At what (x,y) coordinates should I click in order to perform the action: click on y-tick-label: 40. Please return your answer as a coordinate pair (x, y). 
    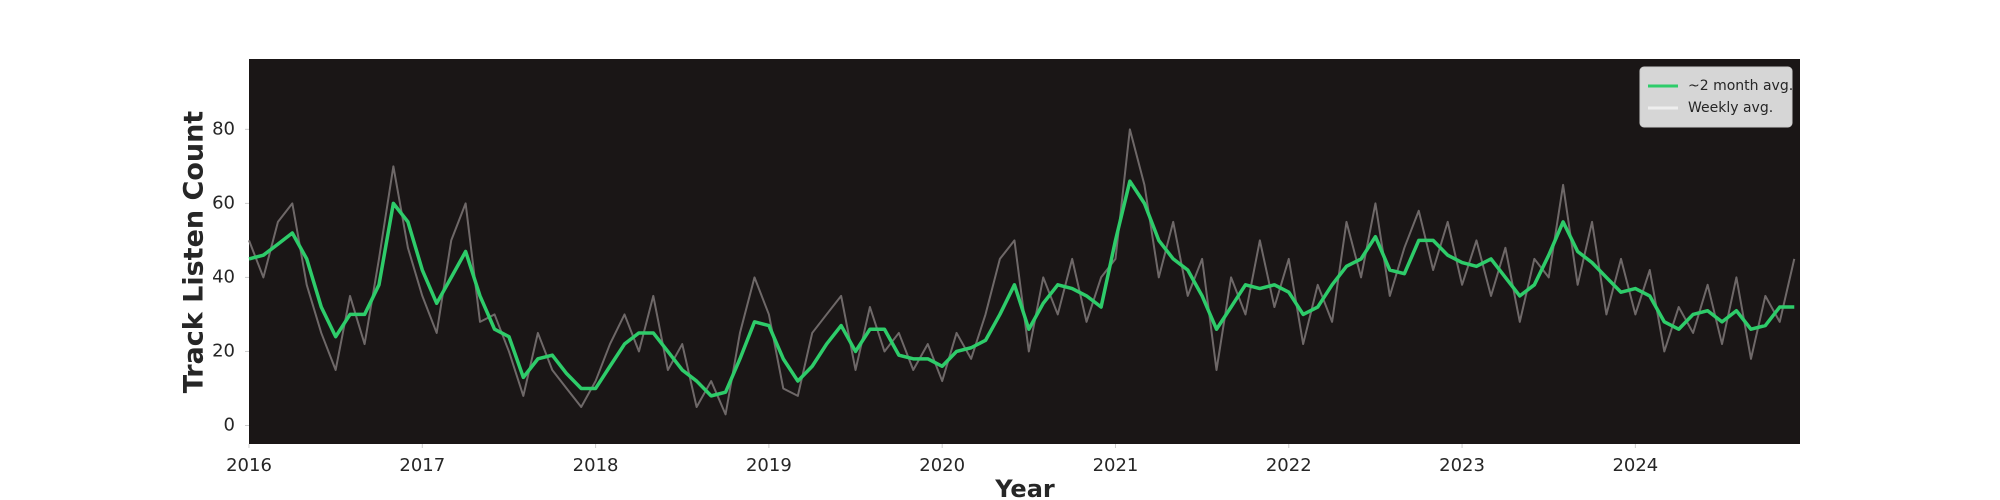
    Looking at the image, I should click on (223, 276).